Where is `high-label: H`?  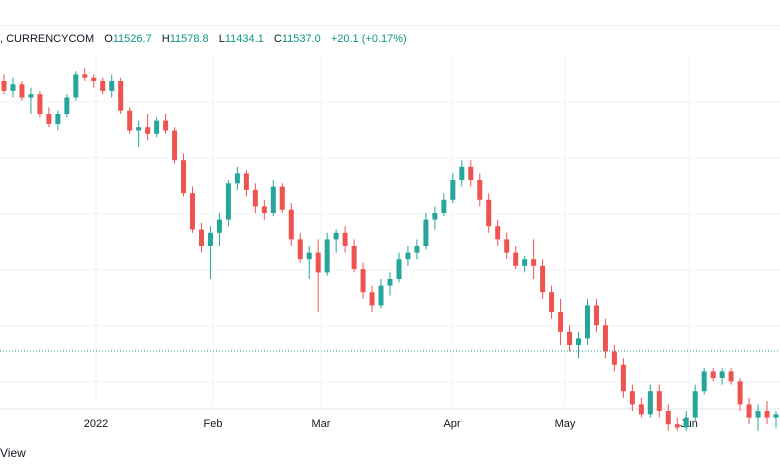 high-label: H is located at coordinates (165, 39).